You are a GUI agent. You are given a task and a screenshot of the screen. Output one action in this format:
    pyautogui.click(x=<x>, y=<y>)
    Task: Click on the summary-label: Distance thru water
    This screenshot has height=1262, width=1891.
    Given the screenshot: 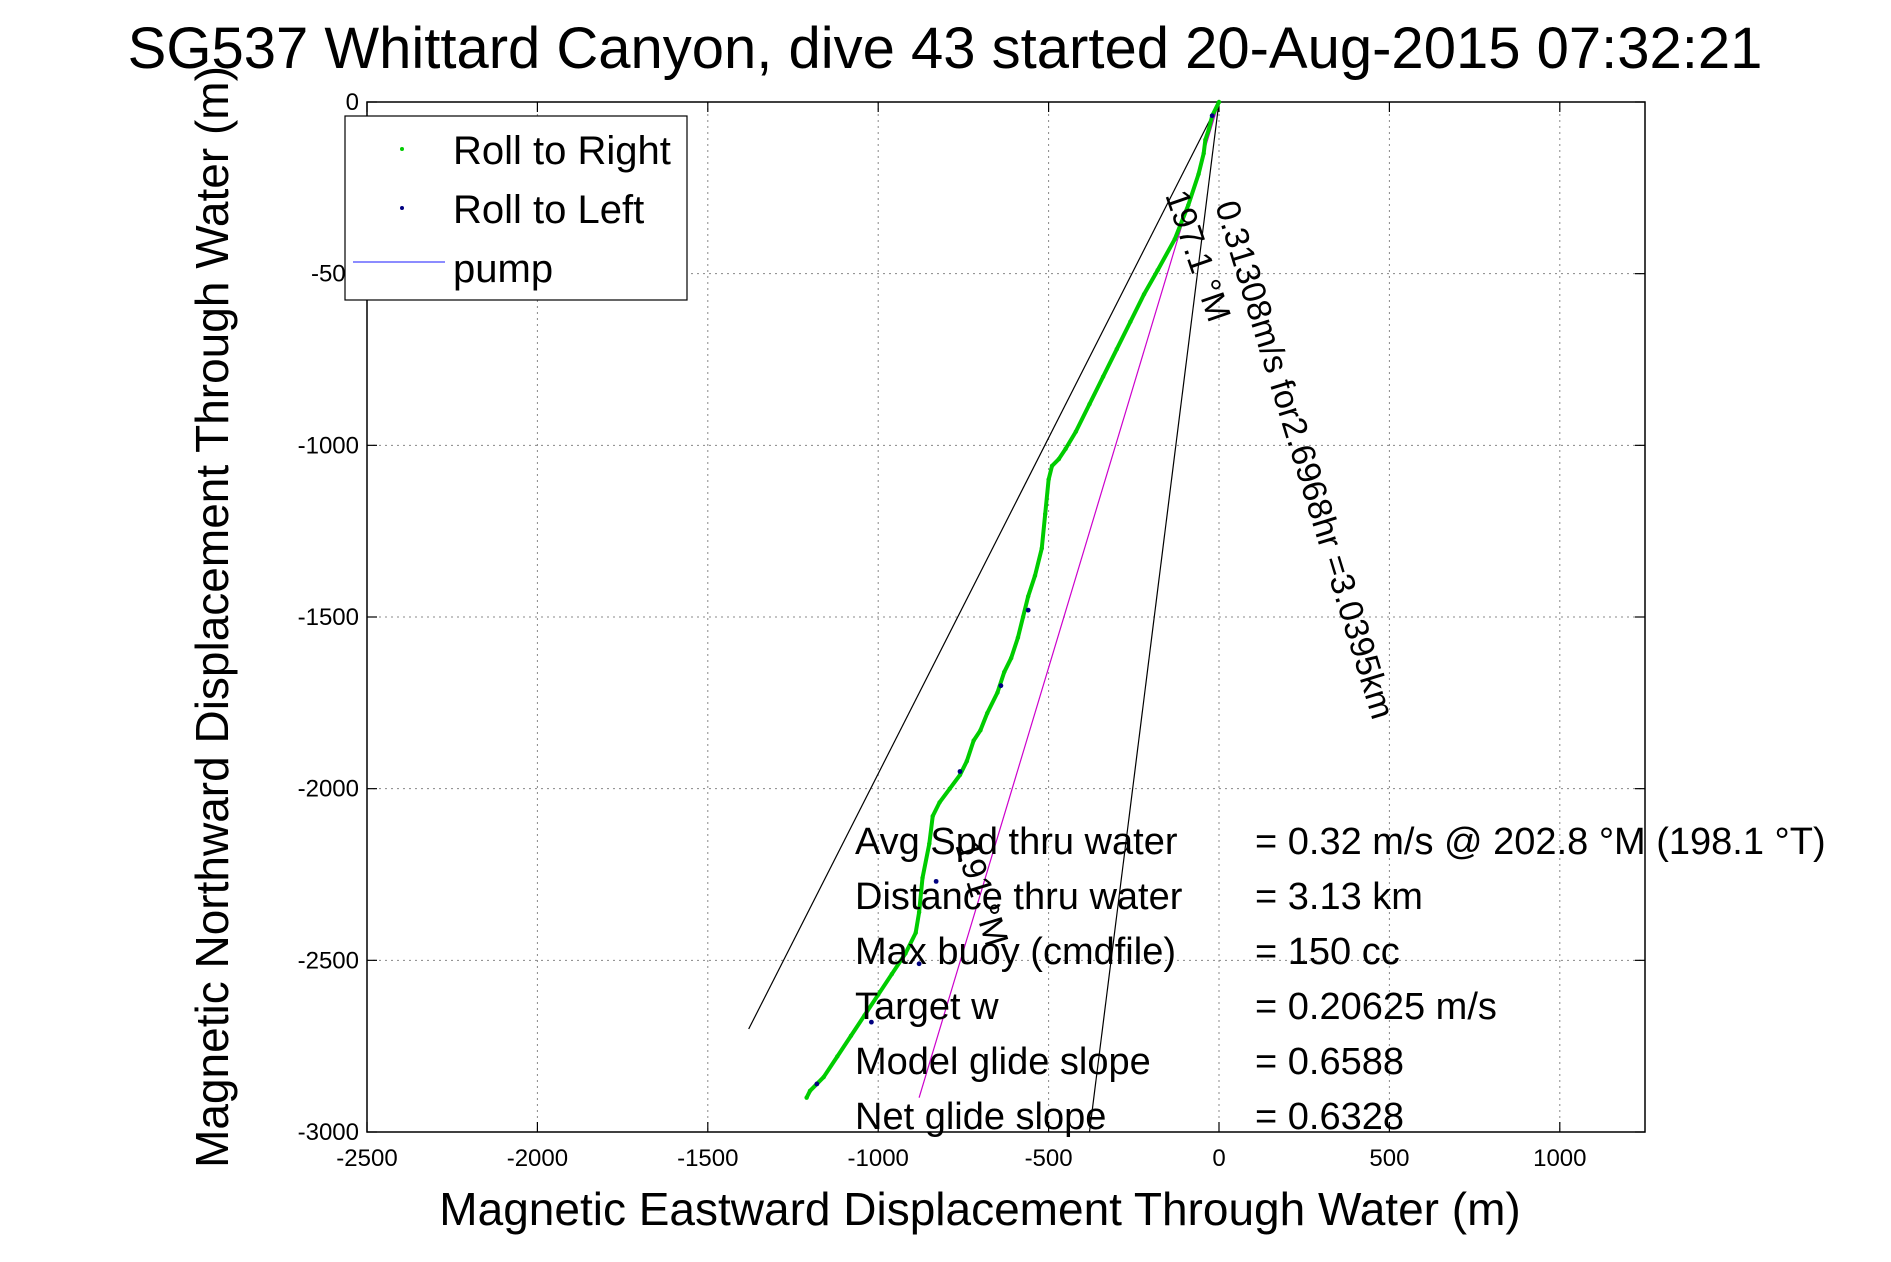 What is the action you would take?
    pyautogui.click(x=1019, y=897)
    